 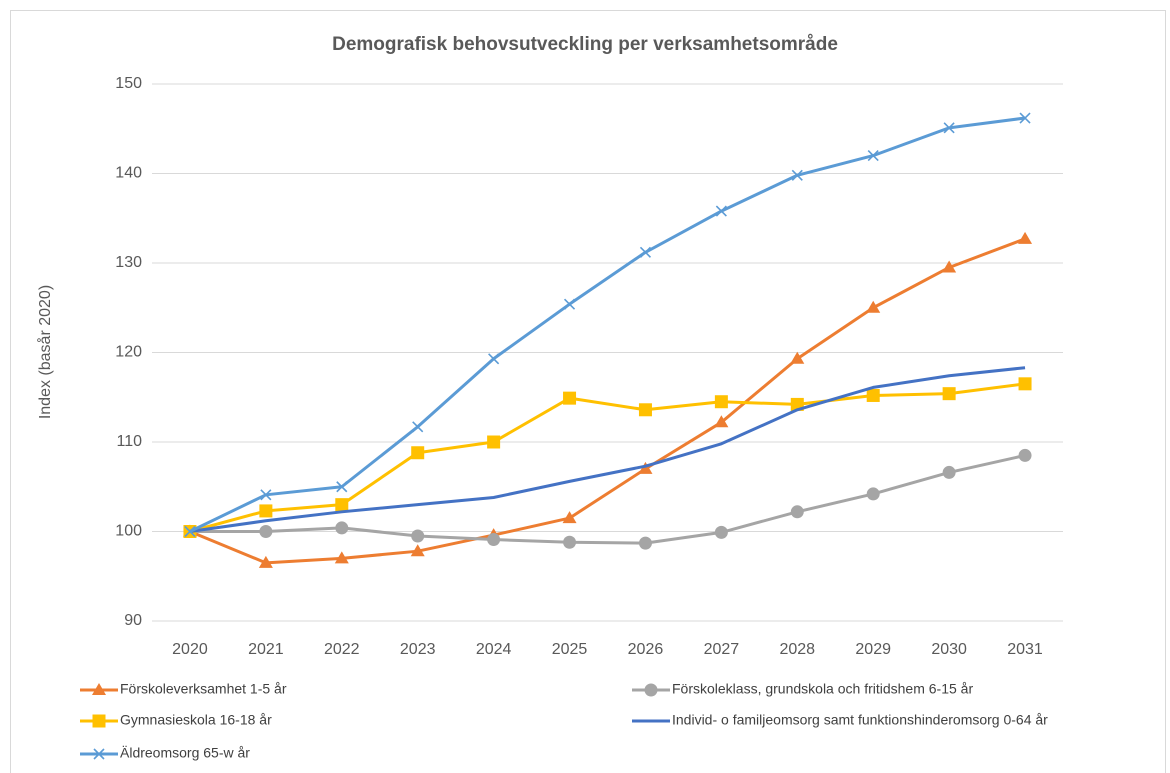 I want to click on x-tick-label: 2020, so click(x=190, y=649).